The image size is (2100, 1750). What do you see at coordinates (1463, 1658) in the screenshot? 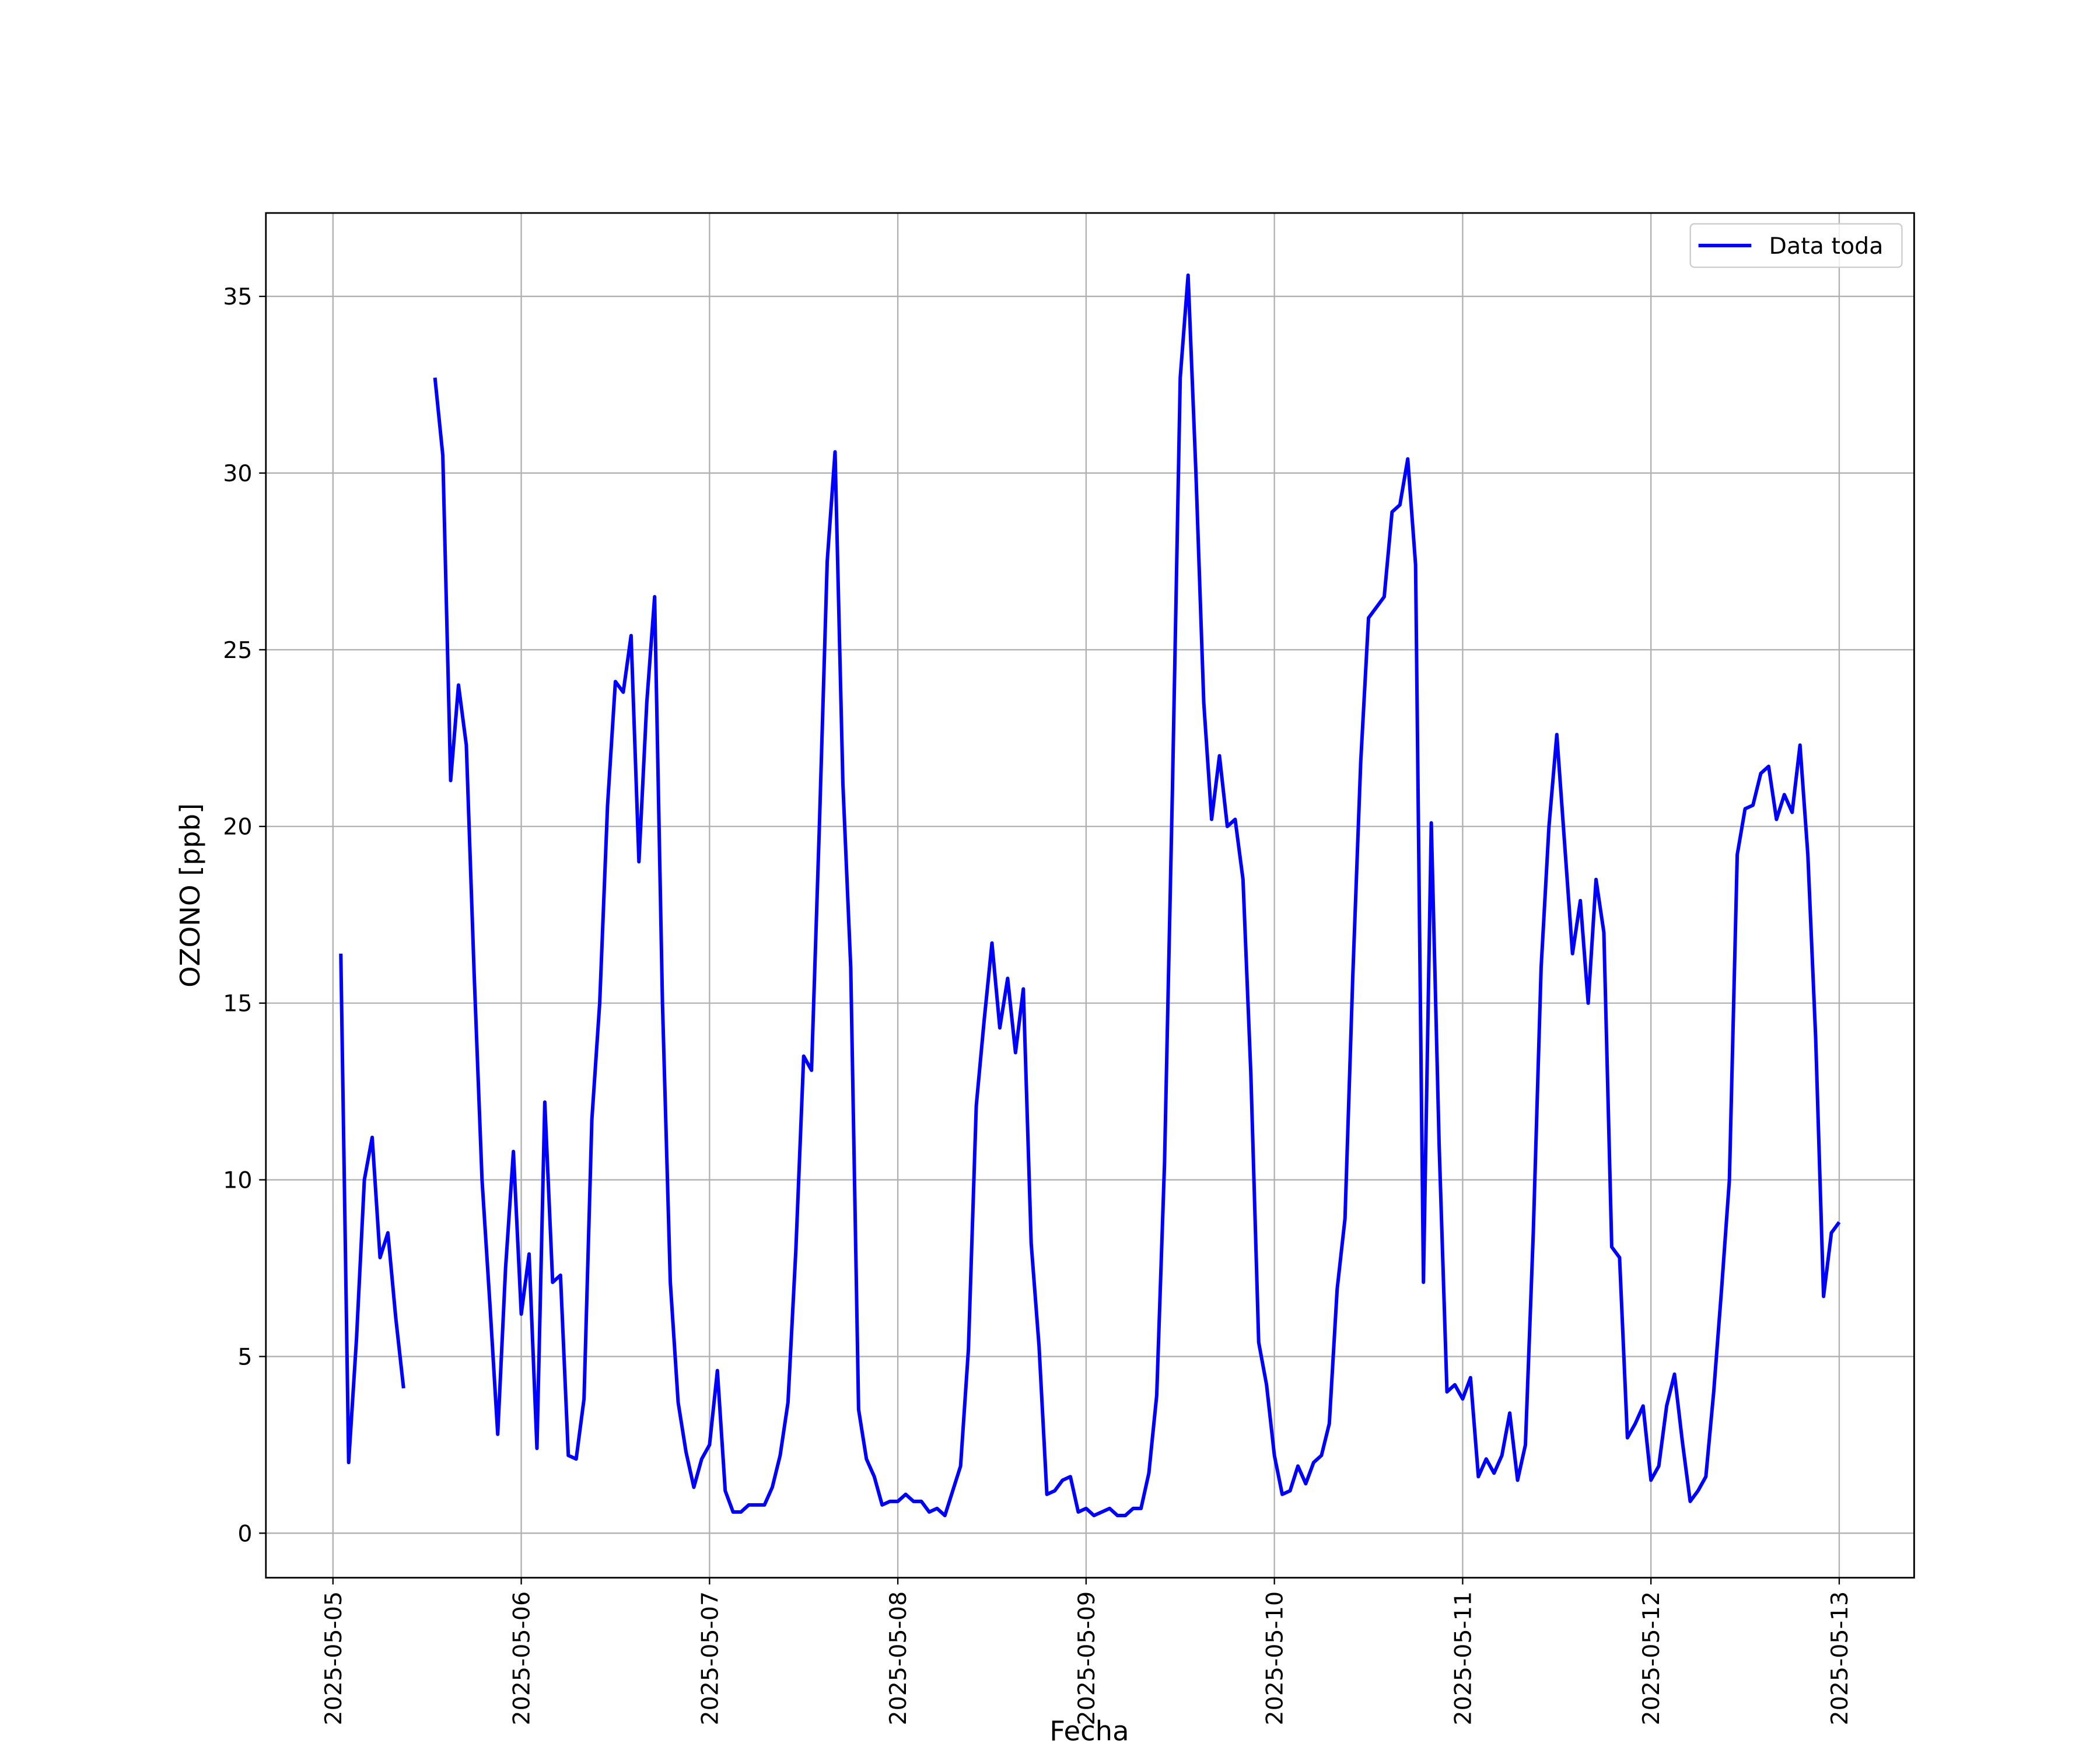
I see `x-tick-label: 2025-05-11` at bounding box center [1463, 1658].